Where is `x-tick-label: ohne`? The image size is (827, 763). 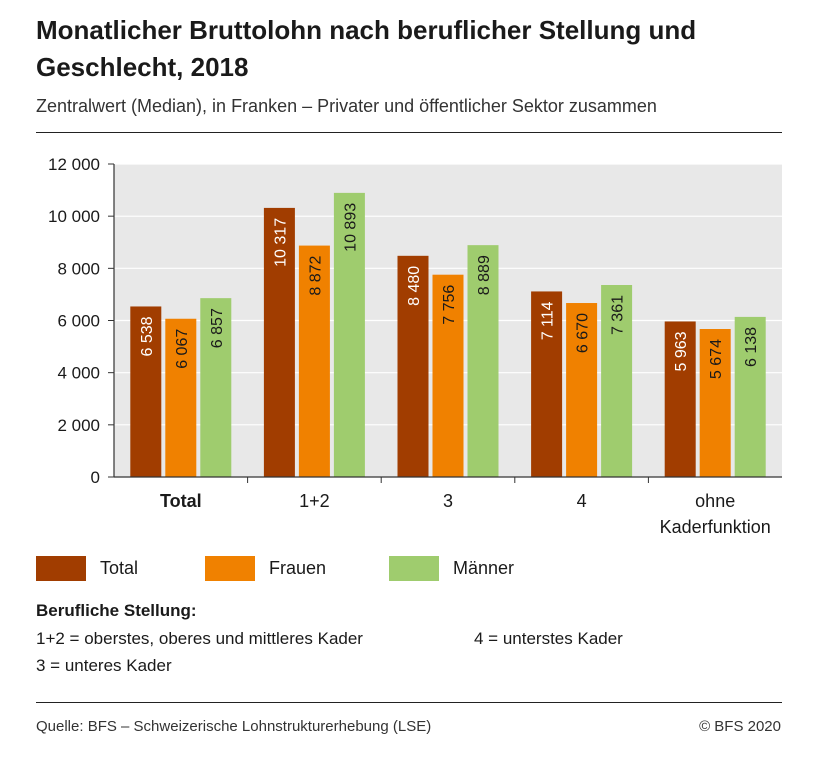
x-tick-label: ohne is located at coordinates (715, 501).